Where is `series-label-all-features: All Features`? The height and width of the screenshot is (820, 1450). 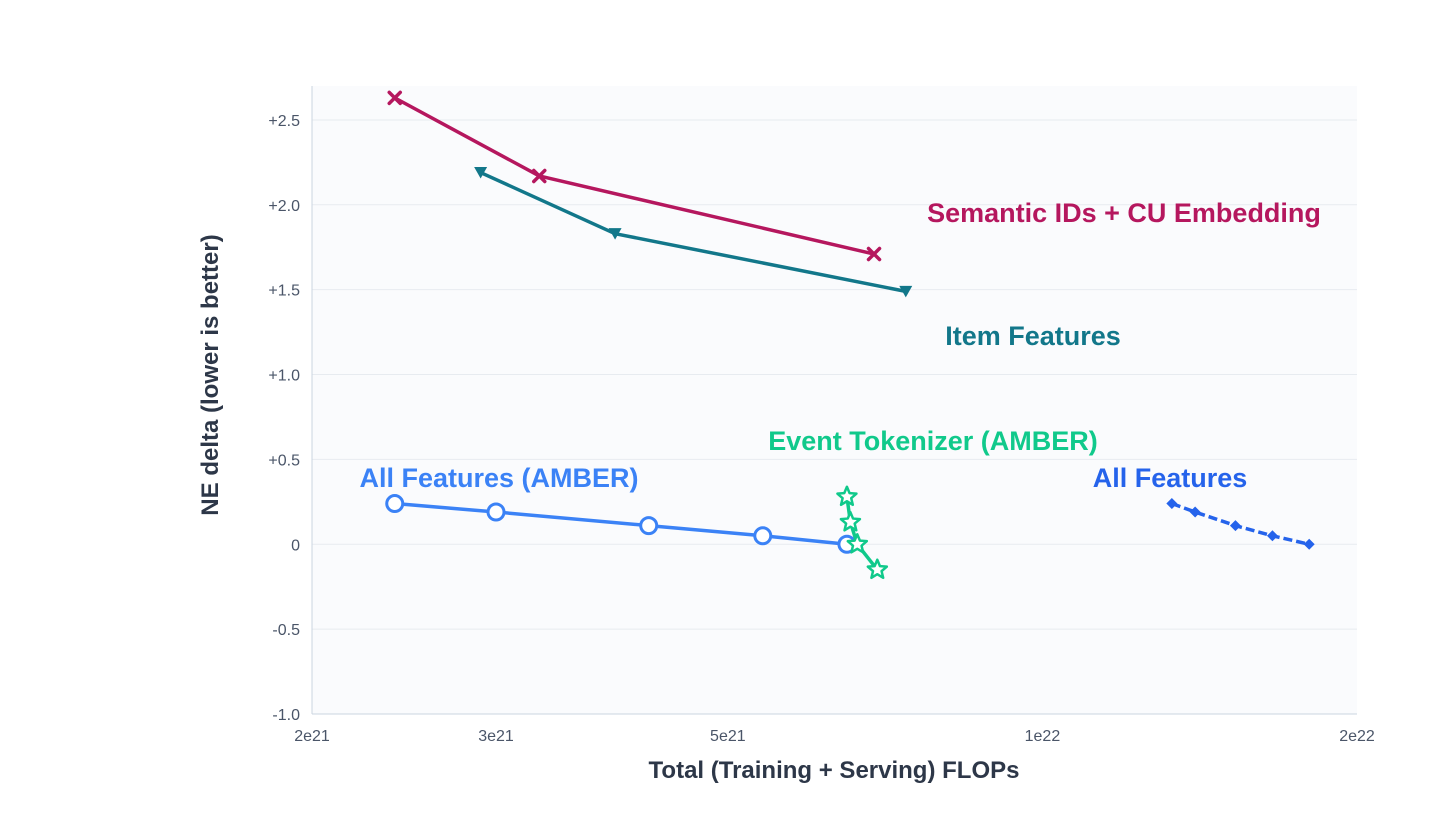
series-label-all-features: All Features is located at coordinates (1170, 478).